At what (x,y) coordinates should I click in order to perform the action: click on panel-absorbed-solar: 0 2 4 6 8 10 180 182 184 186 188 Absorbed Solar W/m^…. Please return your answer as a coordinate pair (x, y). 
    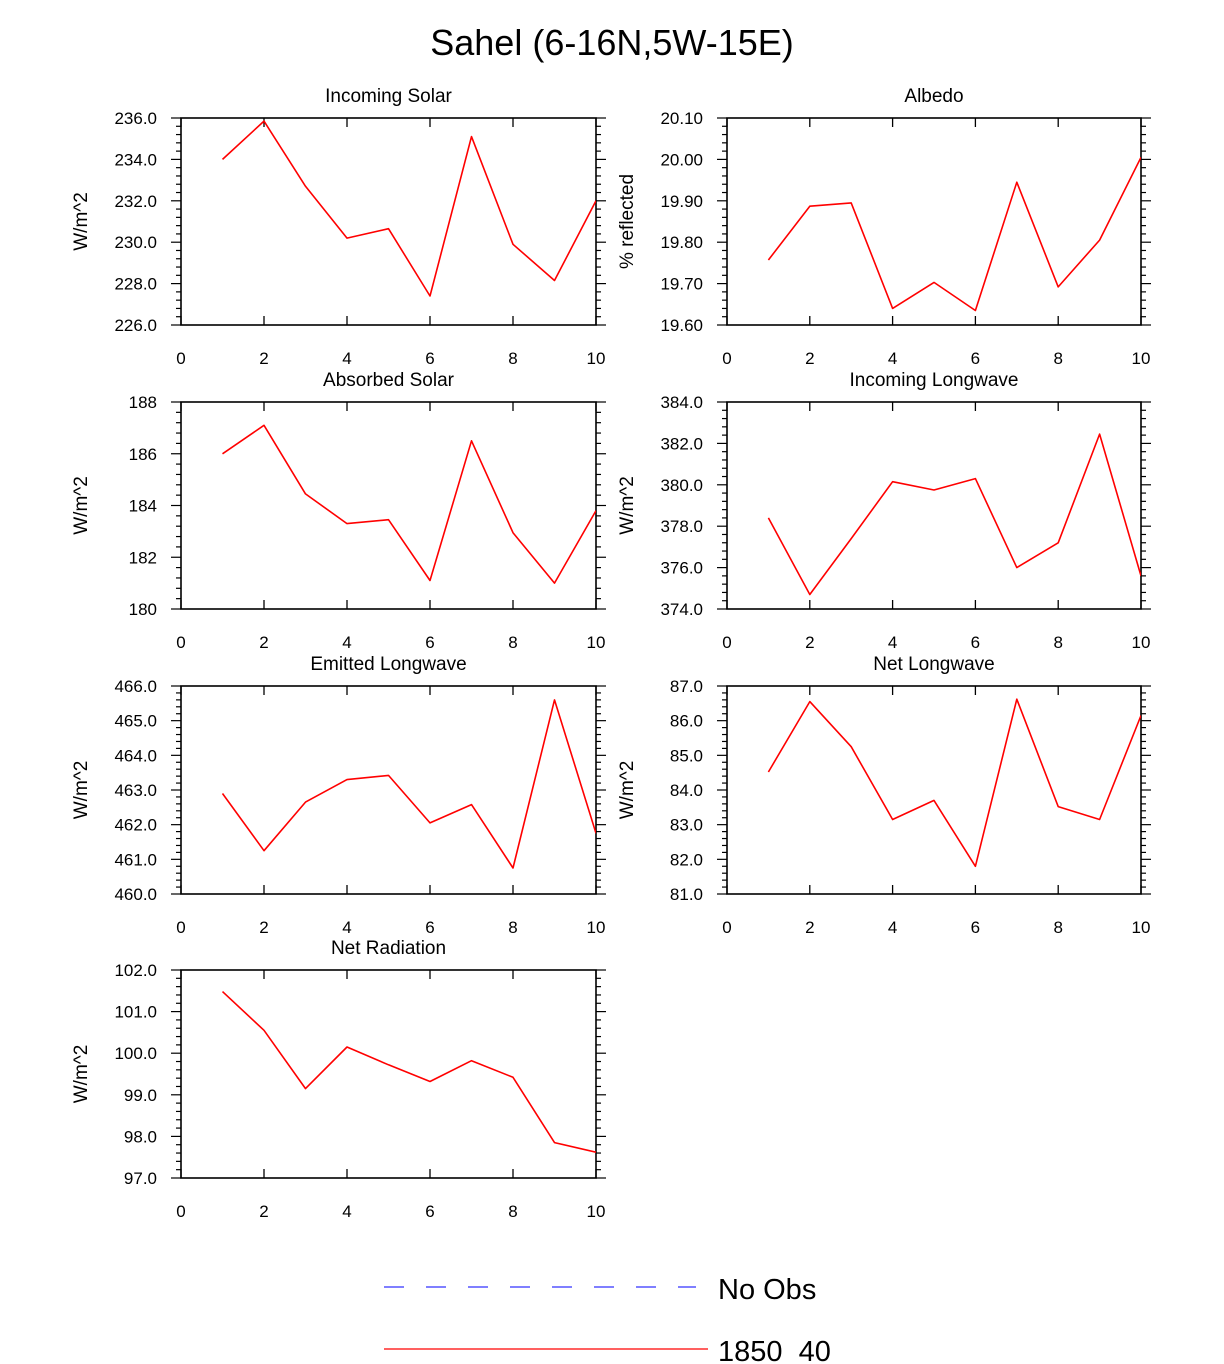
    Looking at the image, I should click on (338, 511).